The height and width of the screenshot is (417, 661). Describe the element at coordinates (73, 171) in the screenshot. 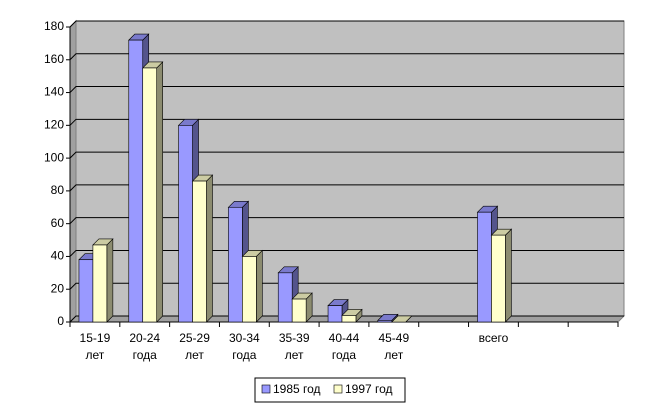

I see `side-wall` at that location.